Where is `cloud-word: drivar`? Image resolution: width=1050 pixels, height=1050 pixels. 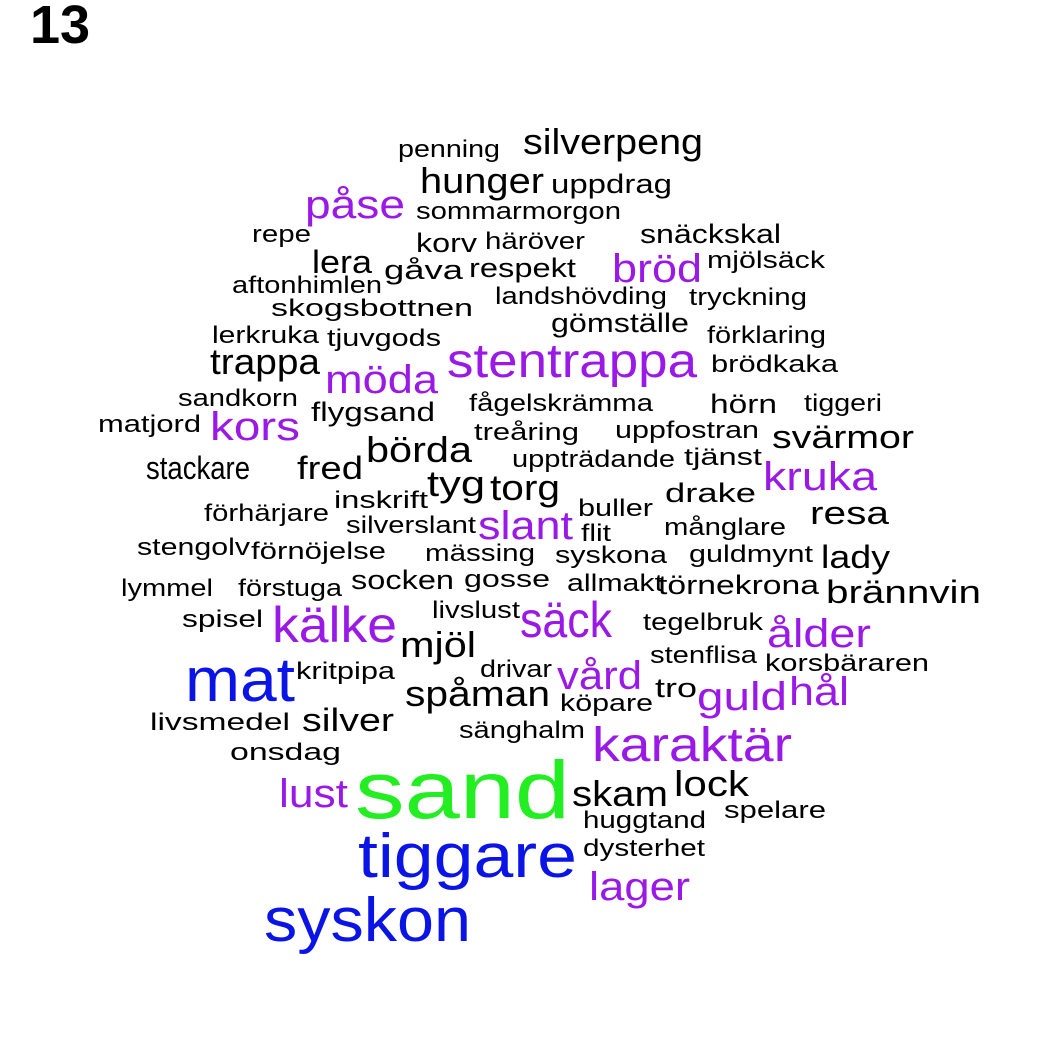
cloud-word: drivar is located at coordinates (516, 669).